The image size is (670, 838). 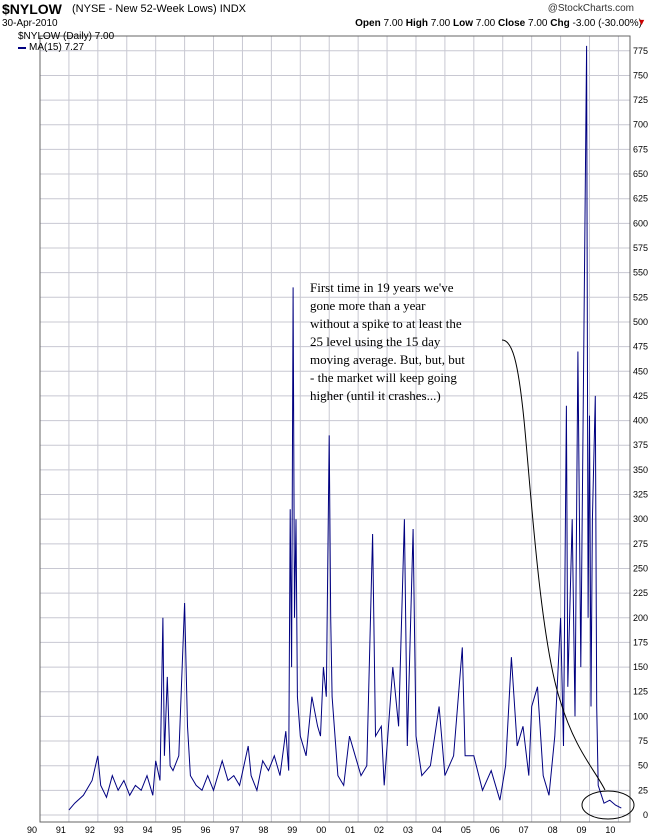 What do you see at coordinates (495, 830) in the screenshot?
I see `x-tick-label: 06` at bounding box center [495, 830].